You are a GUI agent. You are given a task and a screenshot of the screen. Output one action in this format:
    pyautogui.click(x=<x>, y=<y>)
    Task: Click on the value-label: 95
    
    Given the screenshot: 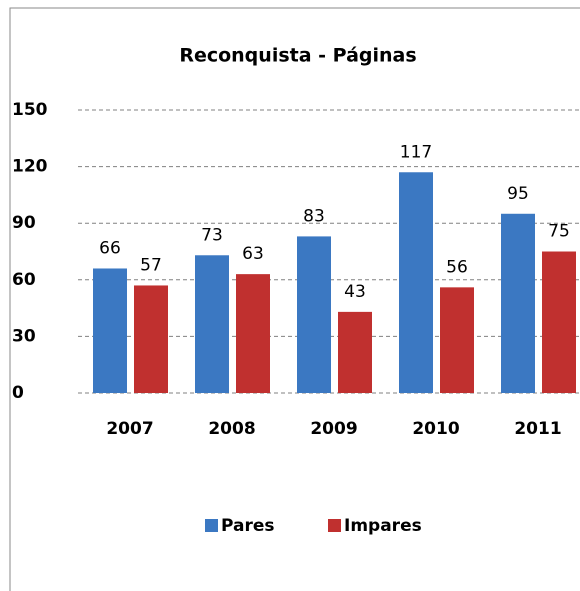 What is the action you would take?
    pyautogui.click(x=518, y=194)
    